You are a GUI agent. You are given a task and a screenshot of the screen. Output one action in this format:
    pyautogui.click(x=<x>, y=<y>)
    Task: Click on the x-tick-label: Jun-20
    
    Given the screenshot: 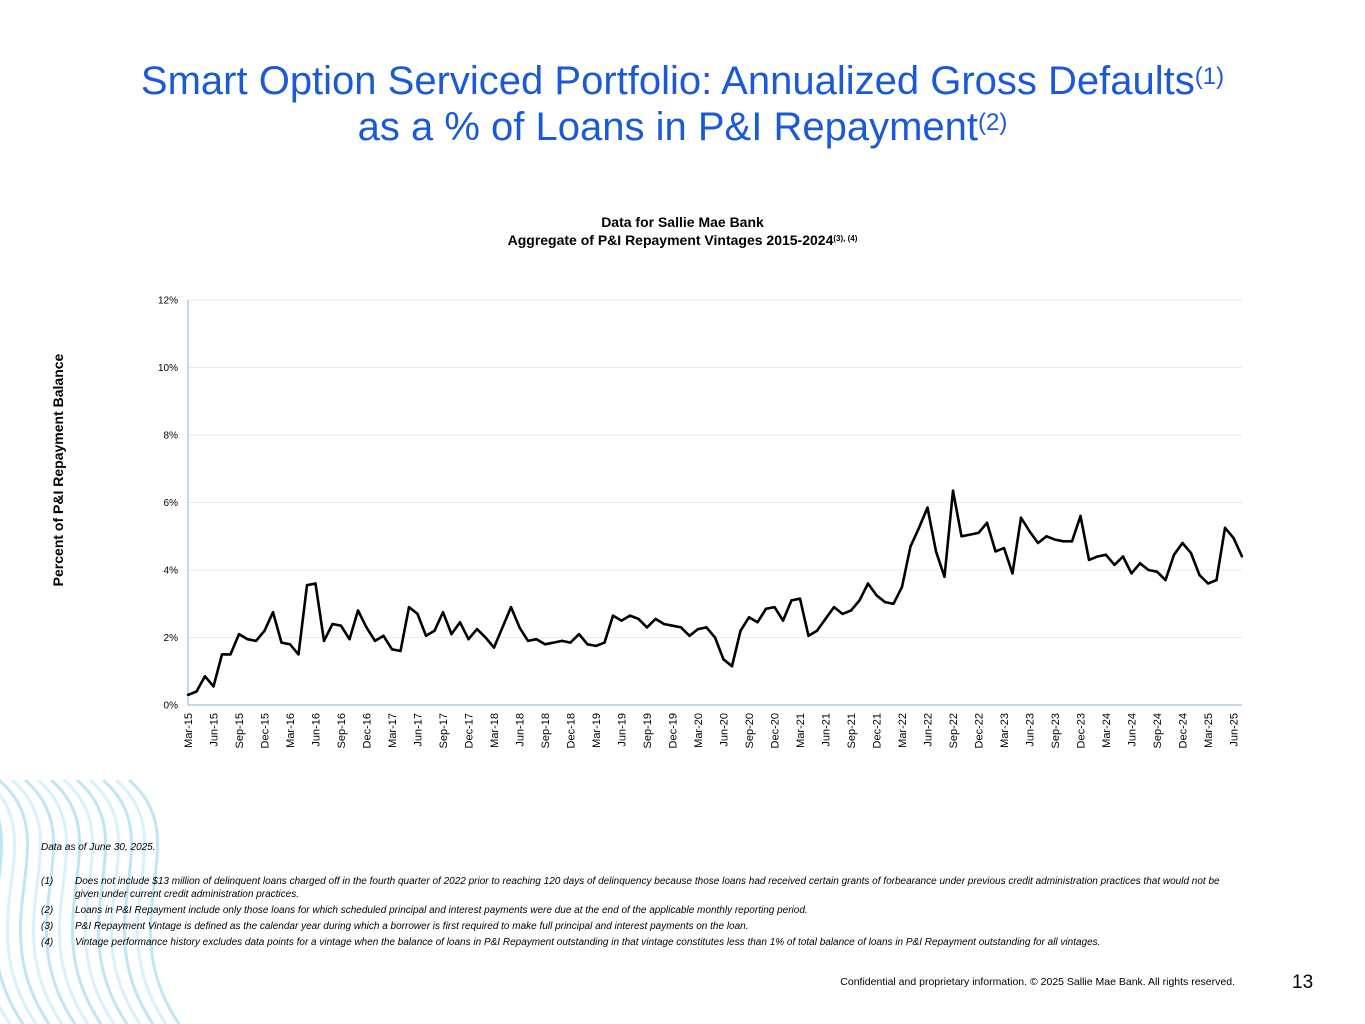 What is the action you would take?
    pyautogui.click(x=725, y=730)
    